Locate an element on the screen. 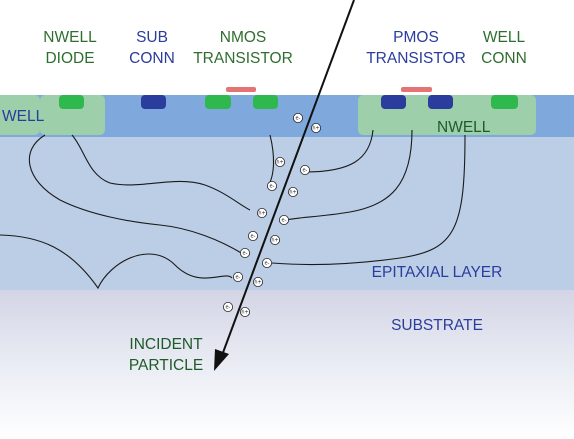 This screenshot has height=439, width=574. nwell-left-region is located at coordinates (20, 115).